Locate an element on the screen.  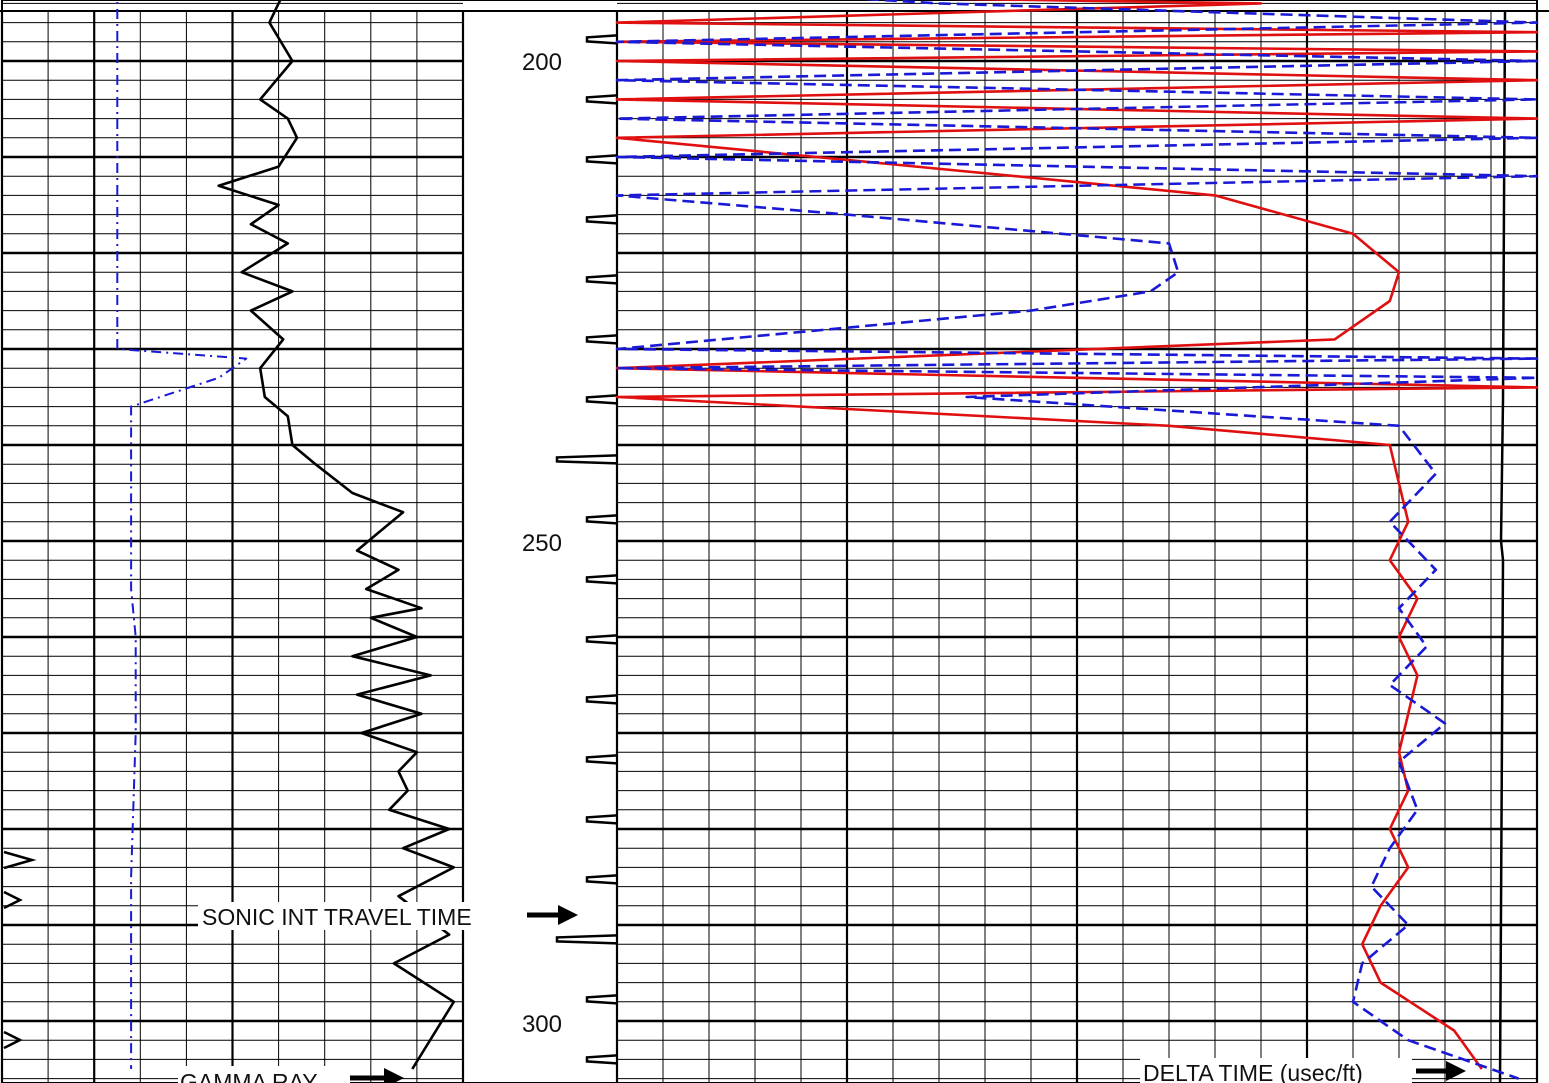
delta-time-label: DELTA TIME (usec/ft) is located at coordinates (1253, 1071).